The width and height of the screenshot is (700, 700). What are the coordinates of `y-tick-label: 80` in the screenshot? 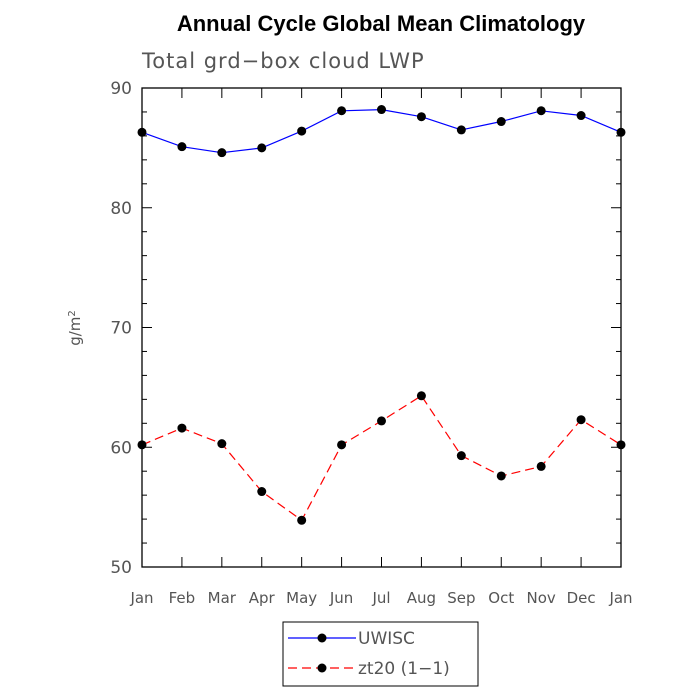 It's located at (121, 209).